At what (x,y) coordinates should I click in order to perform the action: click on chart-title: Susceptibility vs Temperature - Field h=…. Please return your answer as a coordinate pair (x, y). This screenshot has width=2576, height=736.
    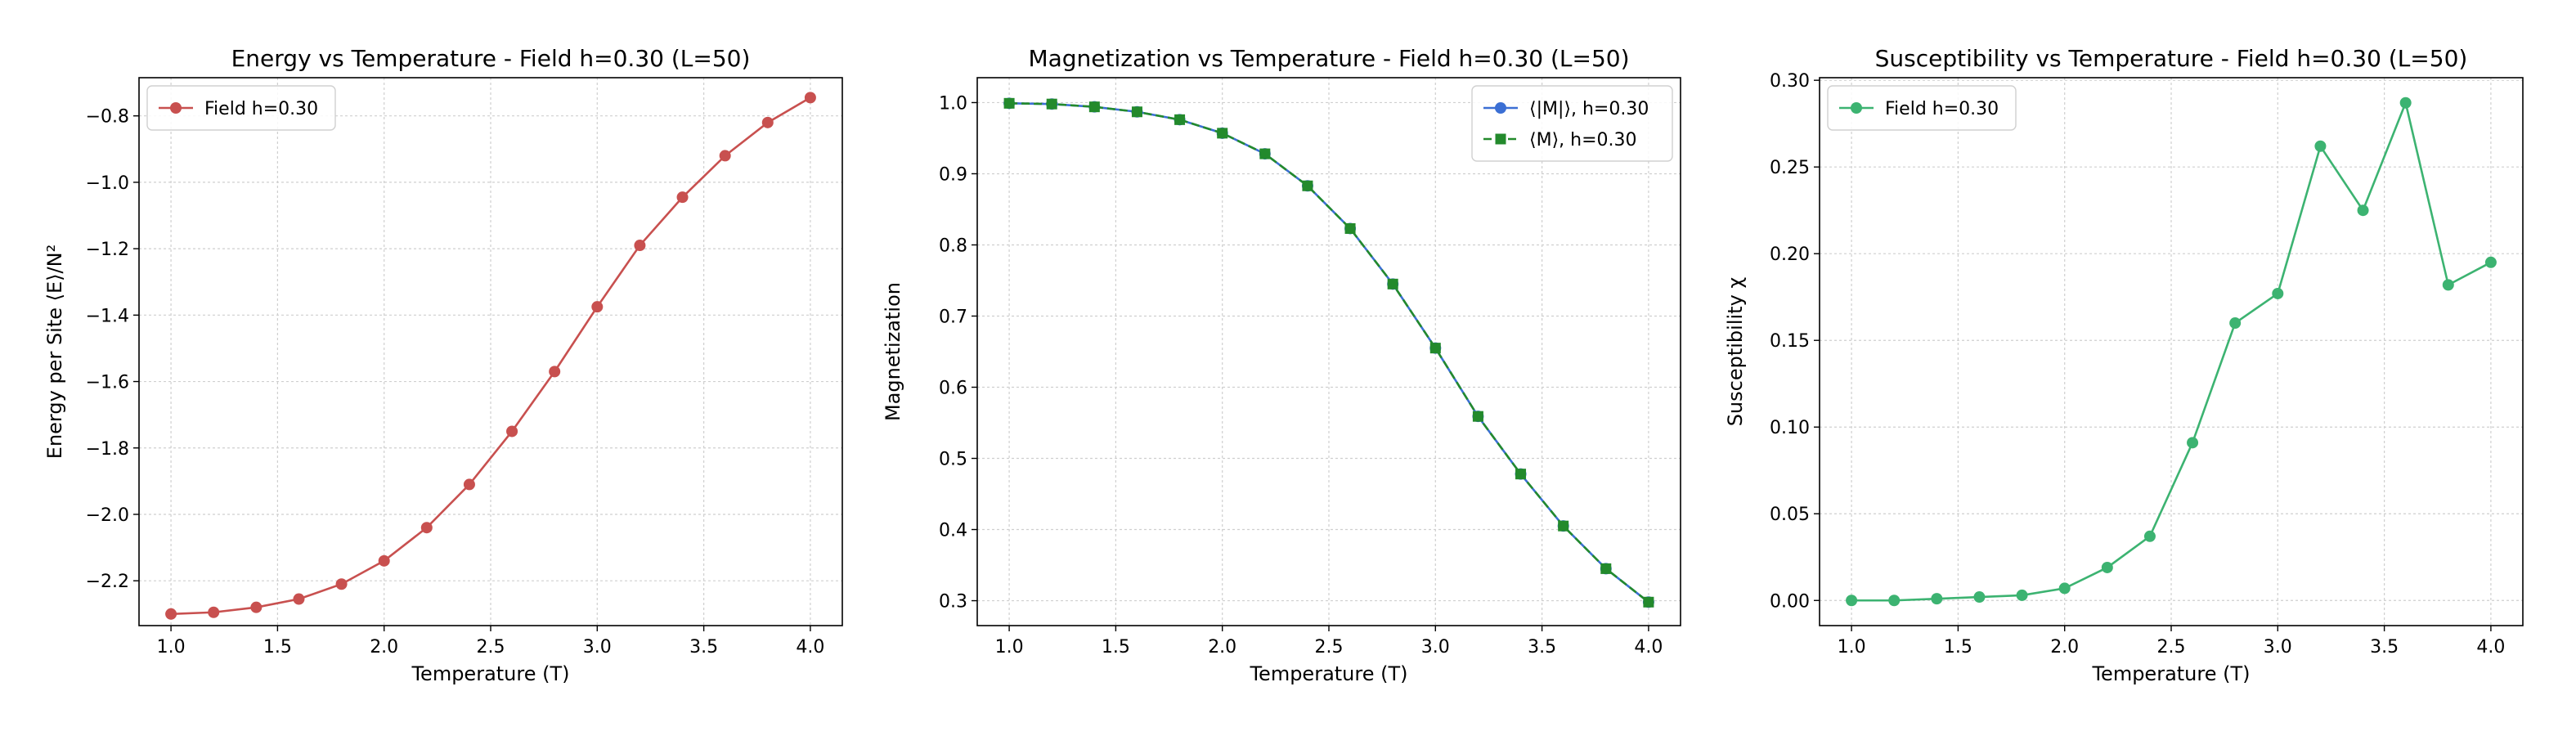
    Looking at the image, I should click on (2171, 58).